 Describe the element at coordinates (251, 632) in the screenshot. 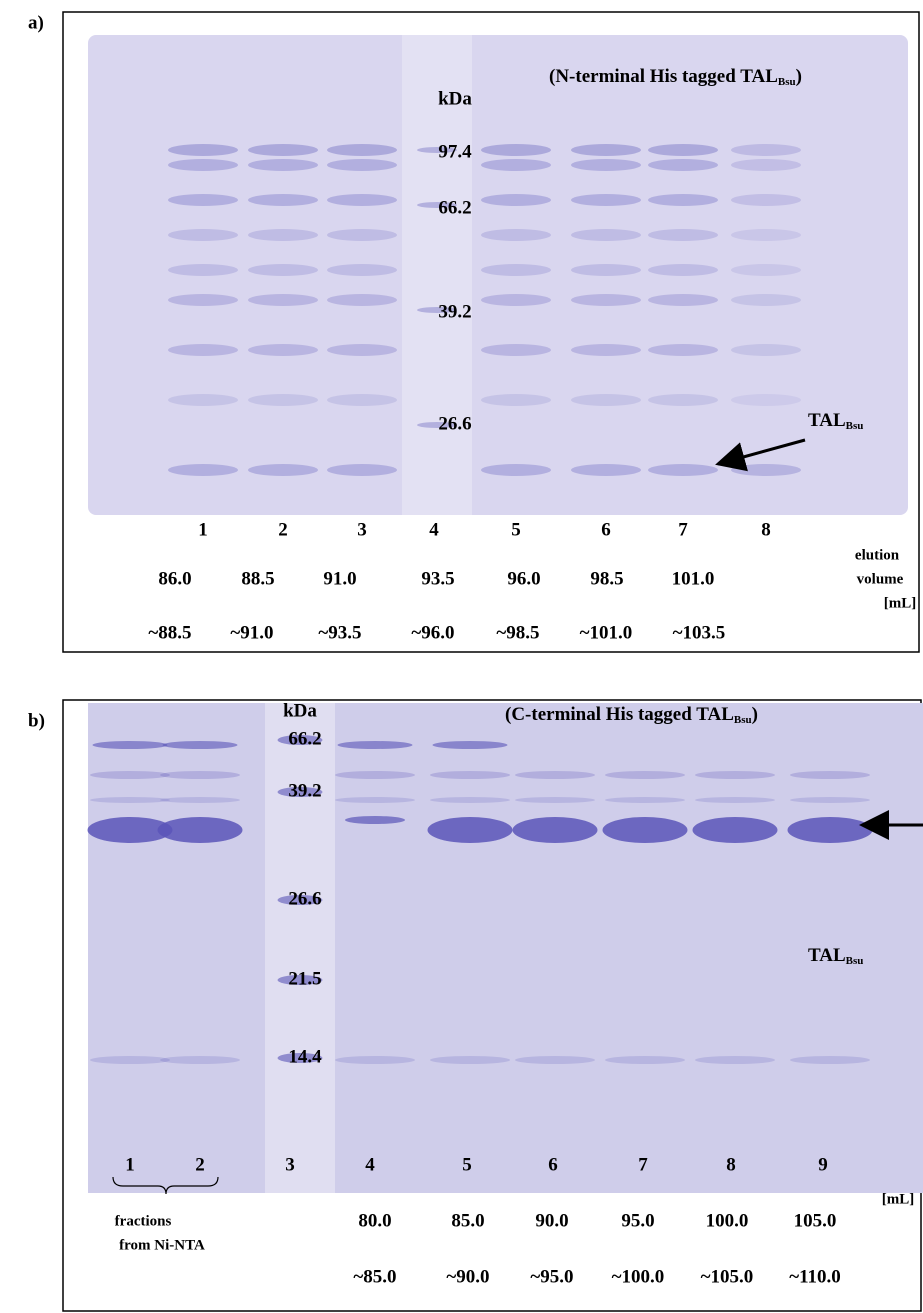

I see `volume-to: ~91.0` at that location.